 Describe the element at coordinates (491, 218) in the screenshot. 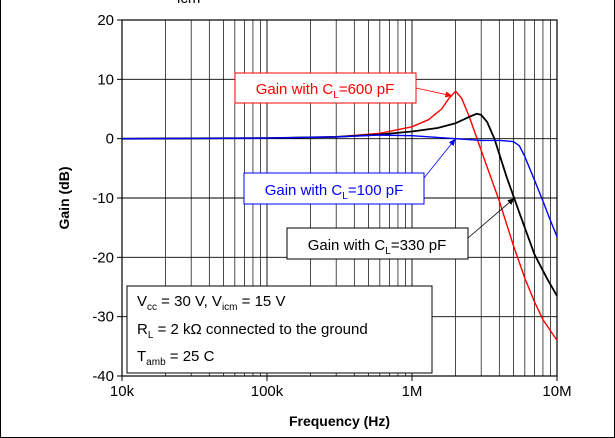

I see `annotation-330pf-leader` at that location.